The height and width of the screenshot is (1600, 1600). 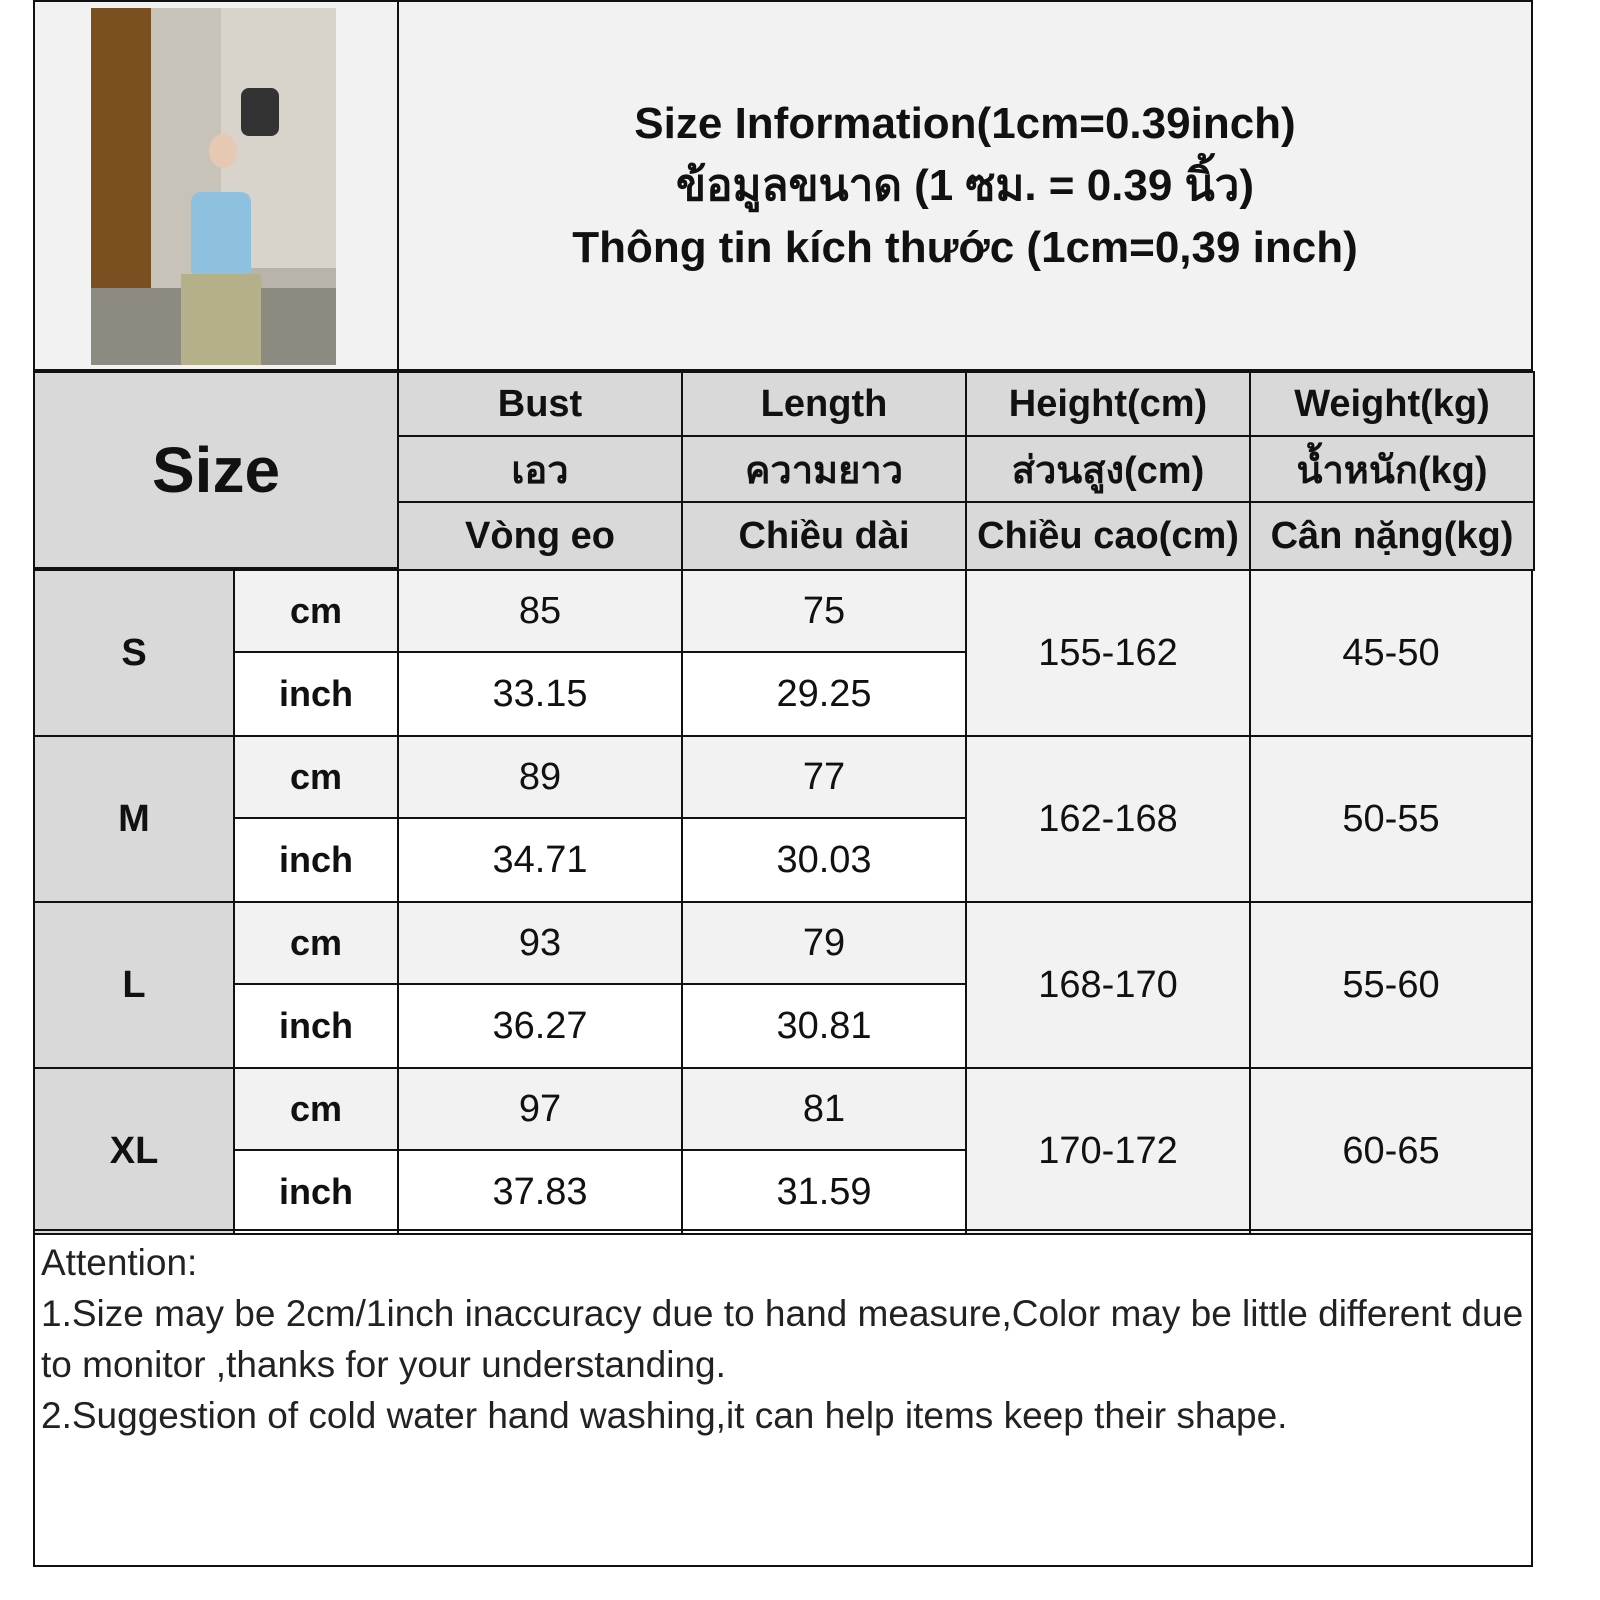 I want to click on title-english: Size Information(1cm=0.39inch), so click(x=965, y=123).